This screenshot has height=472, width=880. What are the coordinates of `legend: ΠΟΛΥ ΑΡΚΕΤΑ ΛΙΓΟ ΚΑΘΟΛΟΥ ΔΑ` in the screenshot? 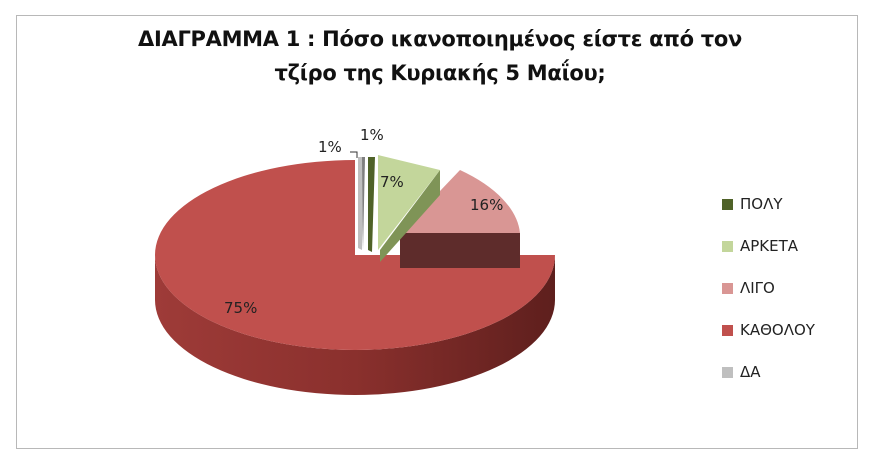 It's located at (768, 288).